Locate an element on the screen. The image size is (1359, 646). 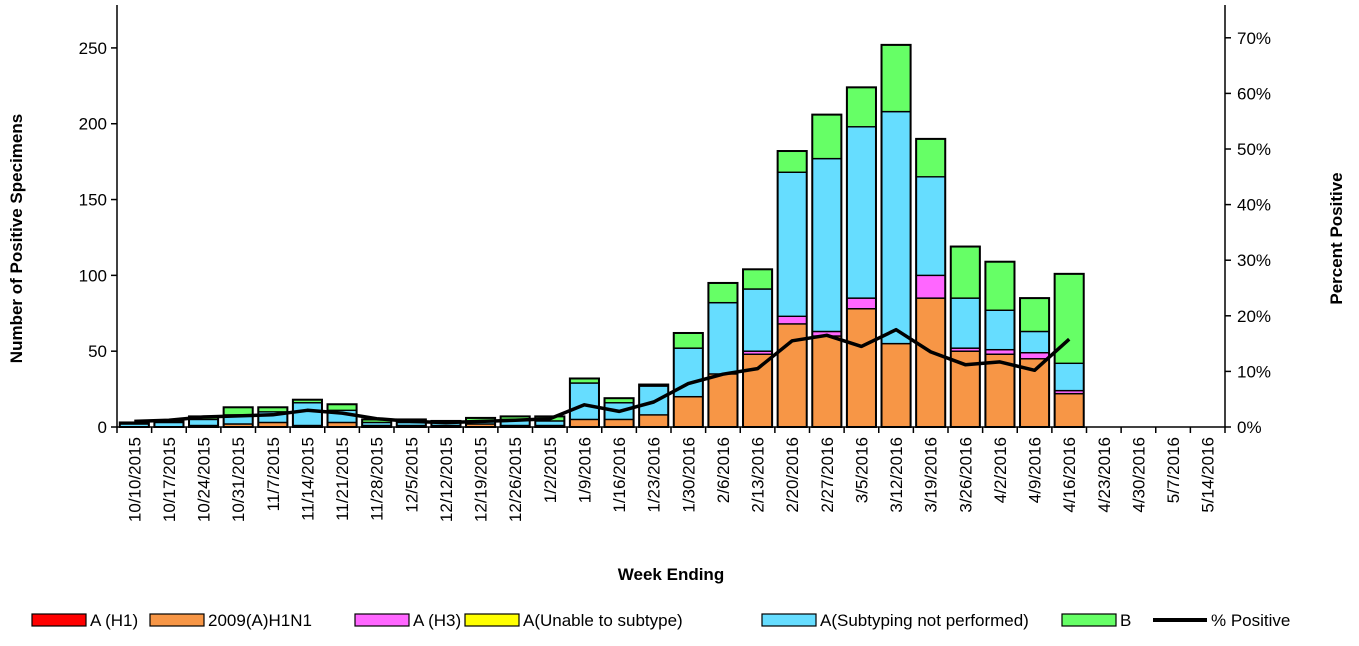
x-tick-label-3: 10/31/2015 is located at coordinates (238, 479).